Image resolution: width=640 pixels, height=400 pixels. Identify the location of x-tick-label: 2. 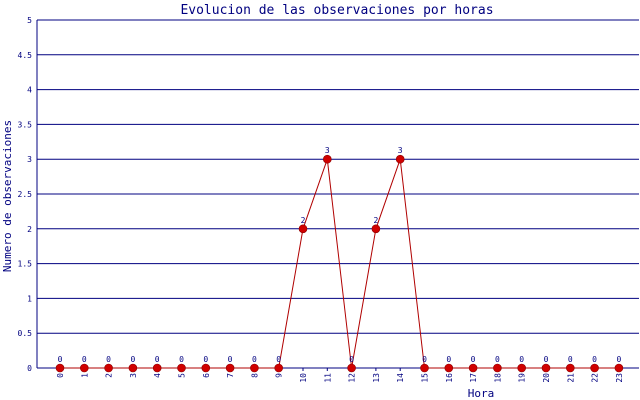
(109, 375).